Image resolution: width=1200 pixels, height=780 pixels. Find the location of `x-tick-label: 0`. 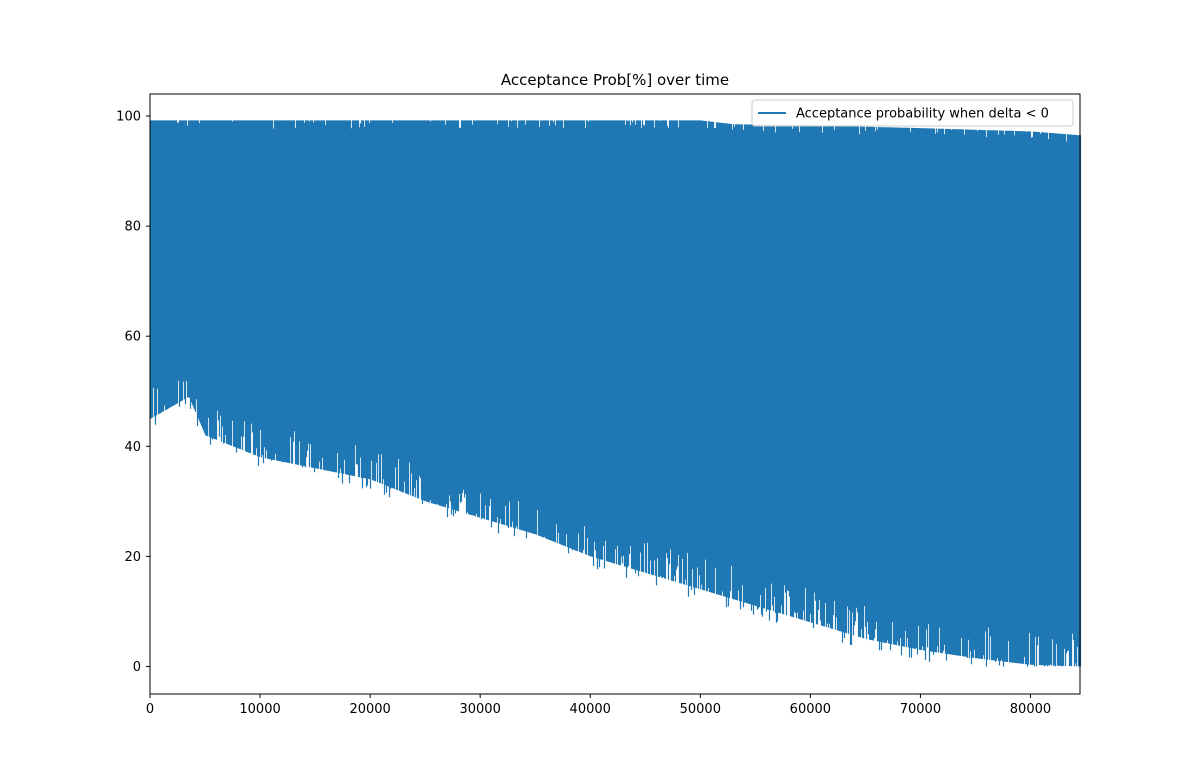

x-tick-label: 0 is located at coordinates (150, 709).